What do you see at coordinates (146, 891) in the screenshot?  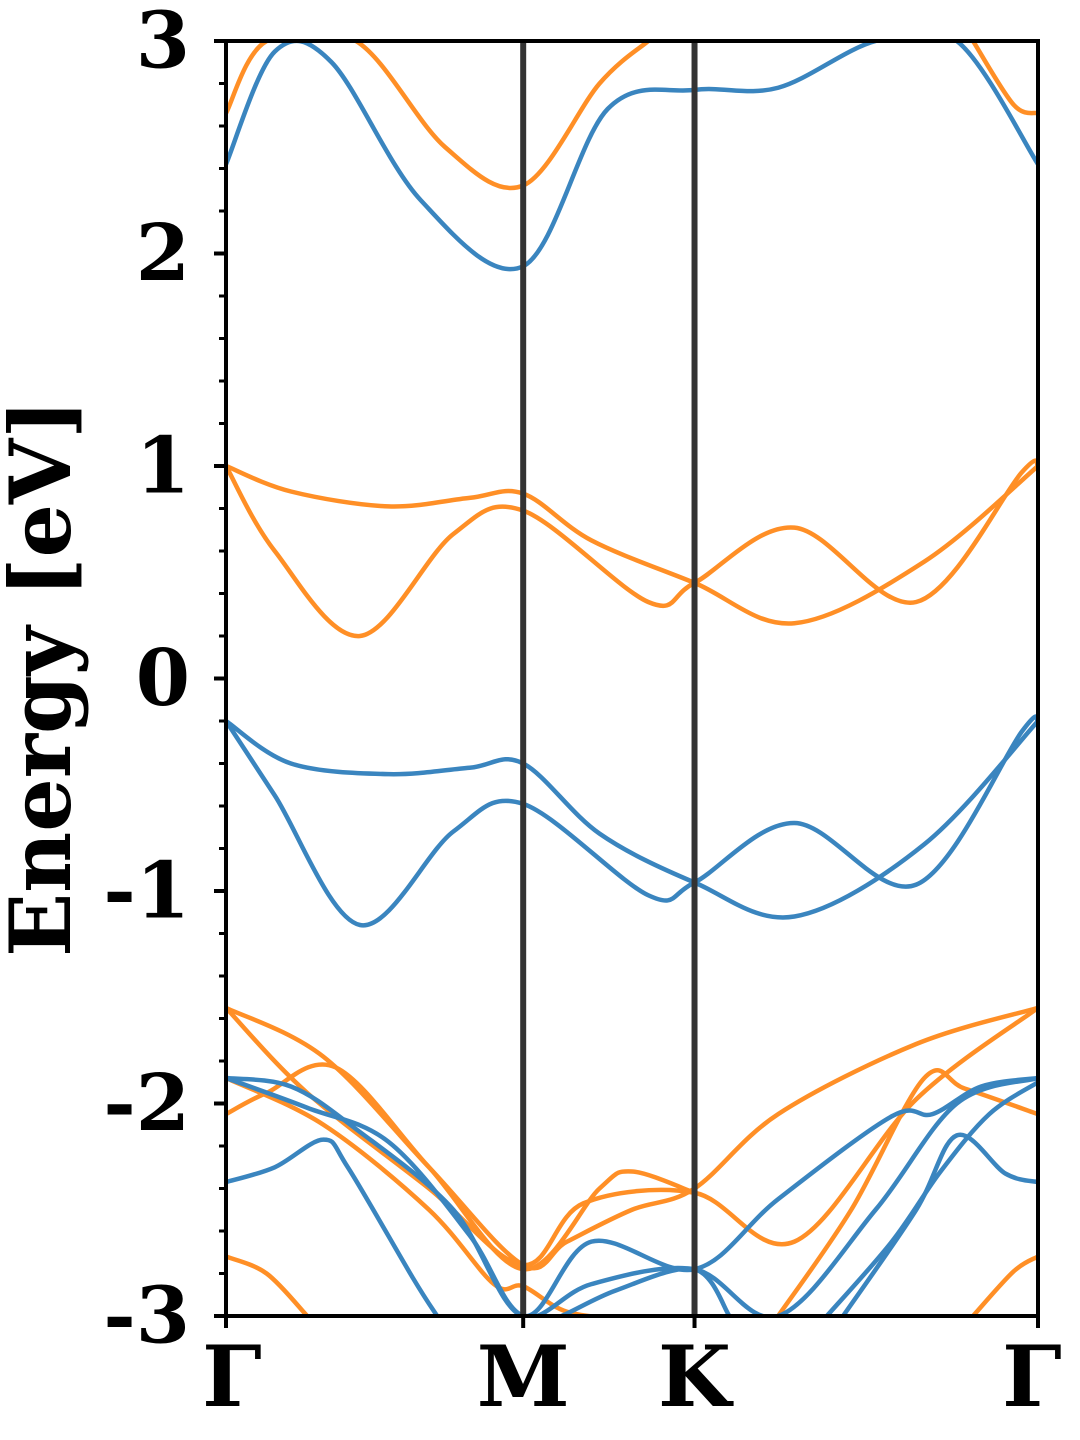 I see `y-tick-label: -1` at bounding box center [146, 891].